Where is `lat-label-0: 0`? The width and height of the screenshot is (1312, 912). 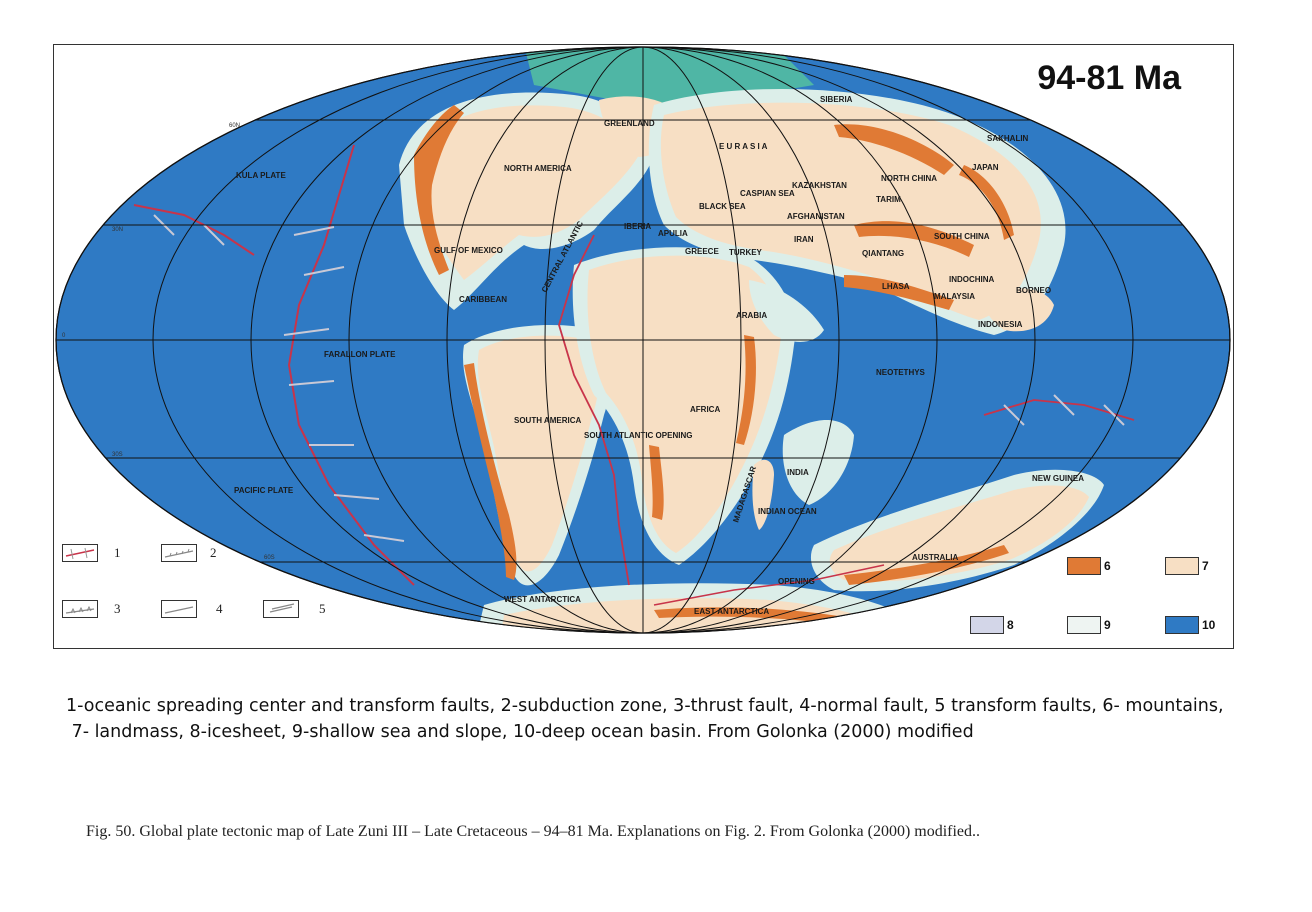 lat-label-0: 0 is located at coordinates (64, 336).